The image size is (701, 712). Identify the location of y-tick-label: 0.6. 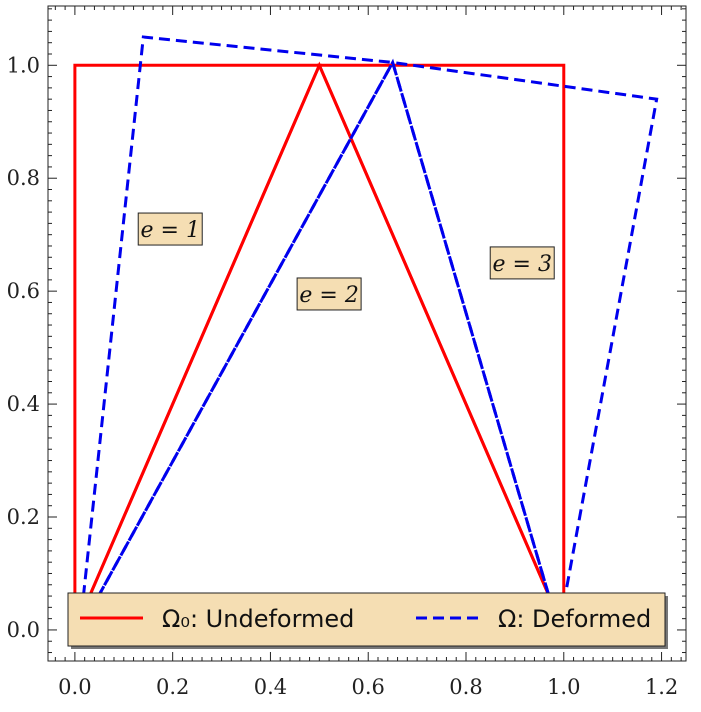
(23, 291).